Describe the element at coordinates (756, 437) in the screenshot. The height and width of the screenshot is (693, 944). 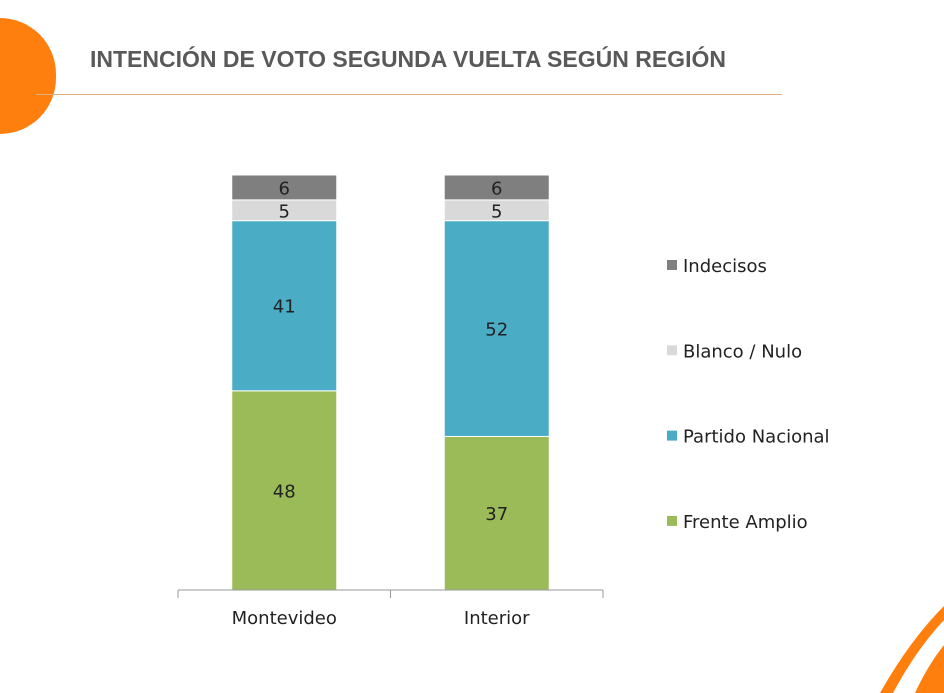
I see `legend-label: Partido Nacional` at that location.